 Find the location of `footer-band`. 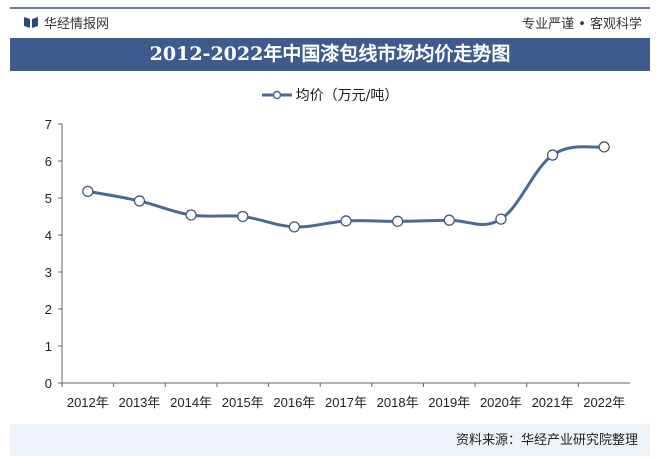

footer-band is located at coordinates (330, 440).